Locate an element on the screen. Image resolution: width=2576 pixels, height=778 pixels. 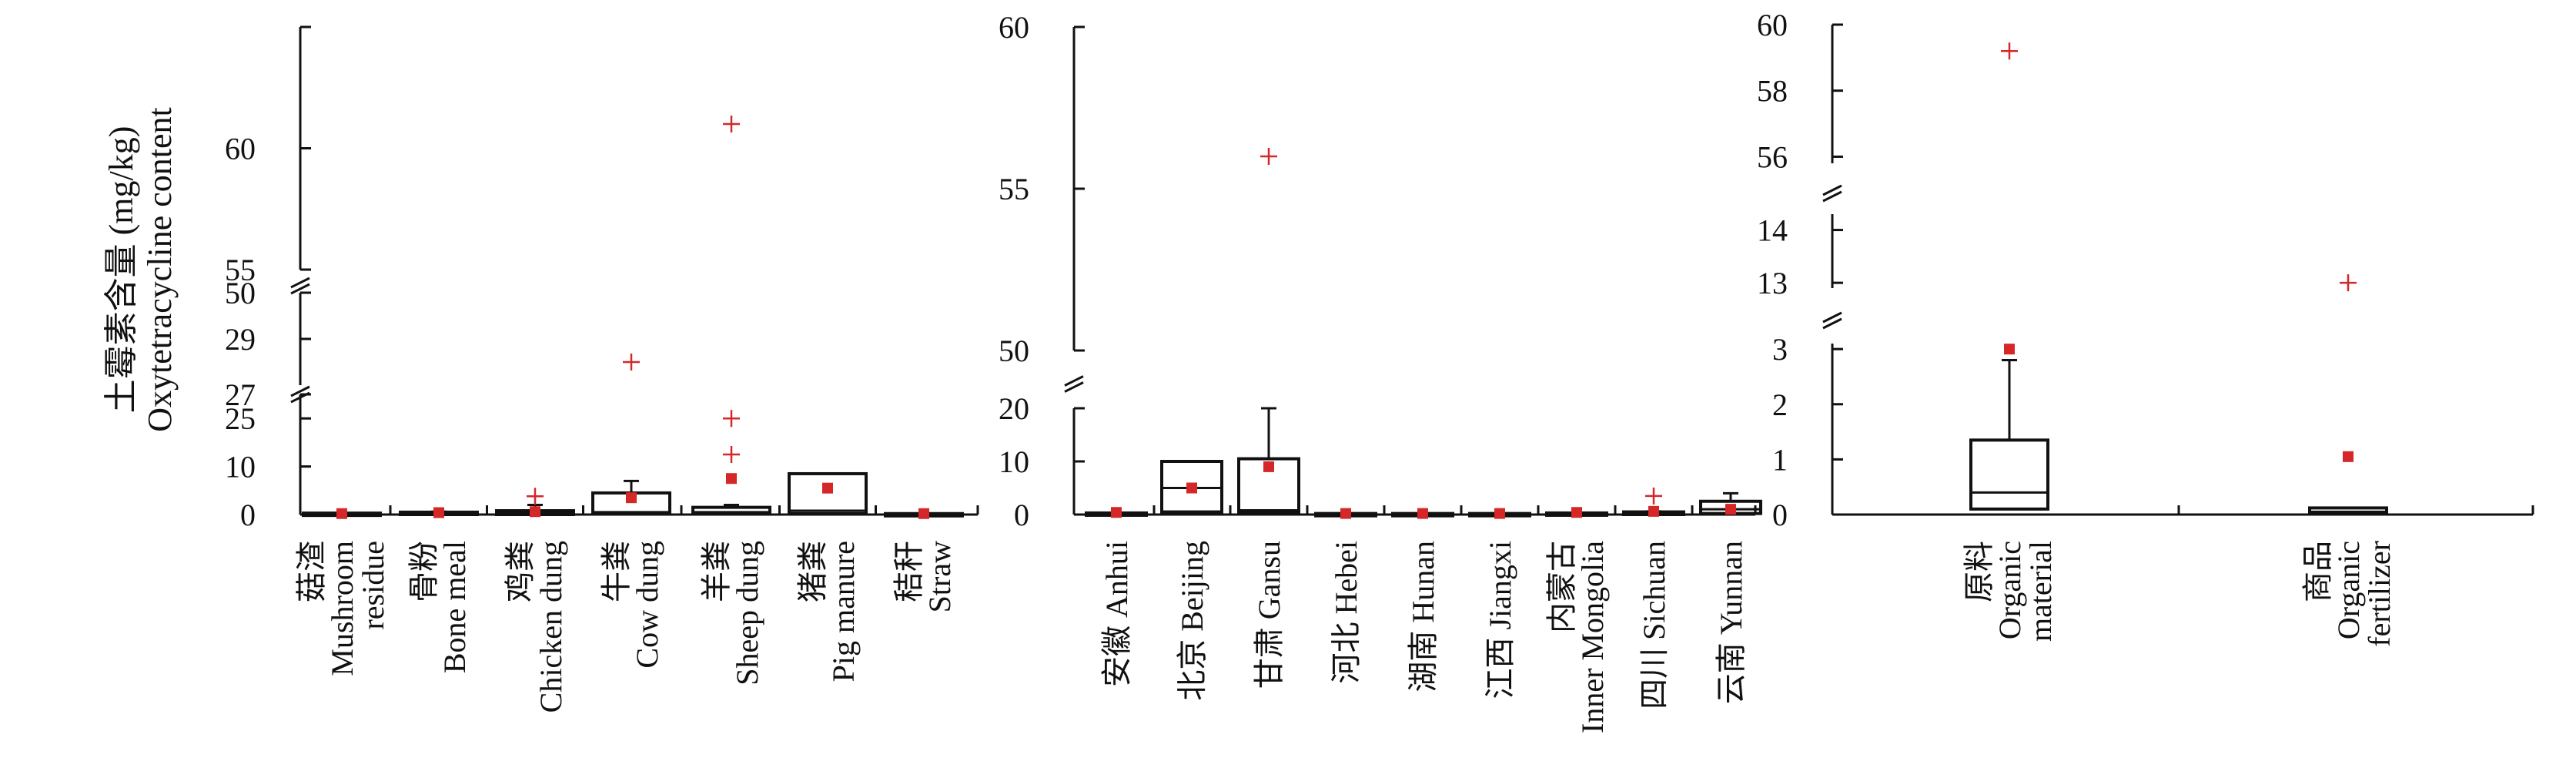
y-tick-label: 10 is located at coordinates (240, 468).